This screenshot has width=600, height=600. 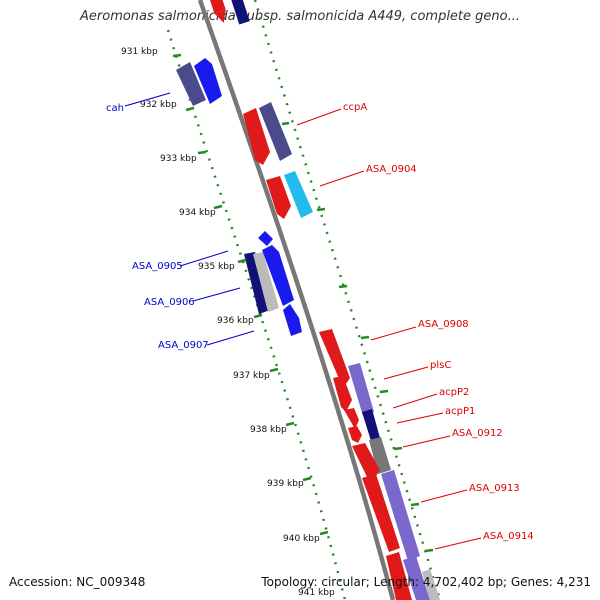 I want to click on tick-label: 934 kbp, so click(x=197, y=213).